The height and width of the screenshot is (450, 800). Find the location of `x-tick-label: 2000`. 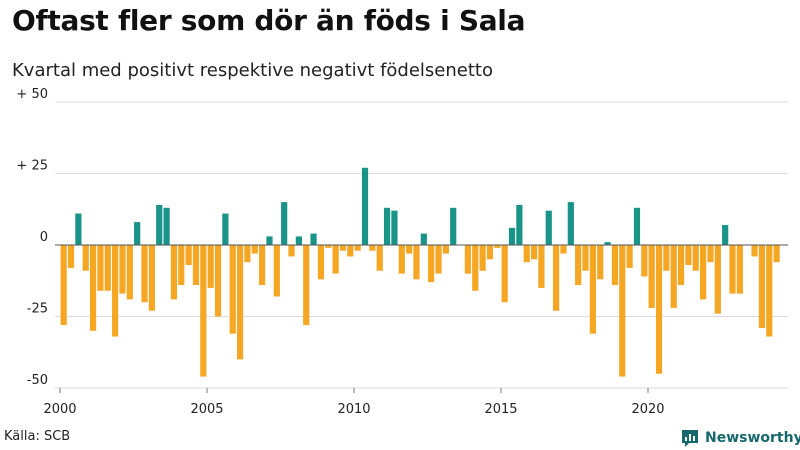

x-tick-label: 2000 is located at coordinates (59, 409).